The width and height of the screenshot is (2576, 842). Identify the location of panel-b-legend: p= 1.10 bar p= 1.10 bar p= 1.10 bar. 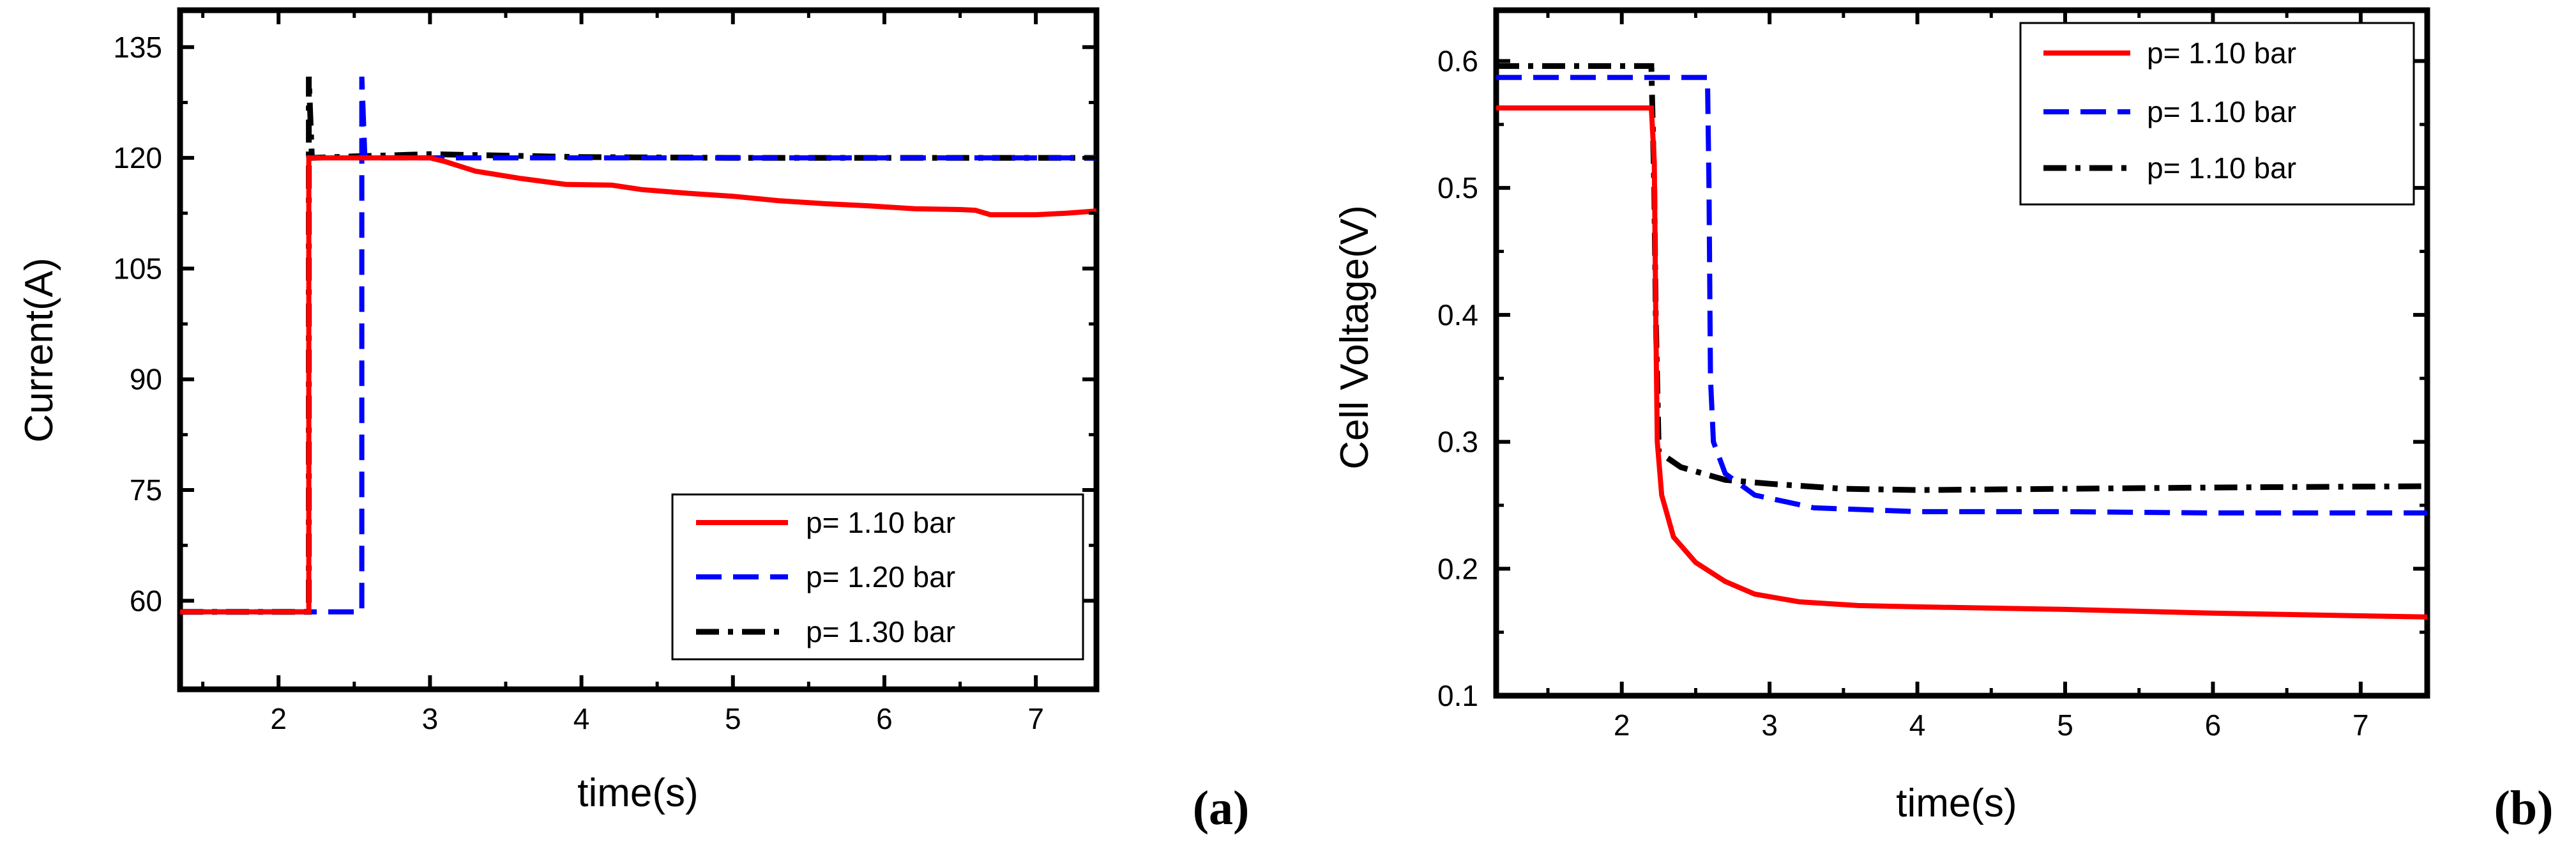
(2217, 114).